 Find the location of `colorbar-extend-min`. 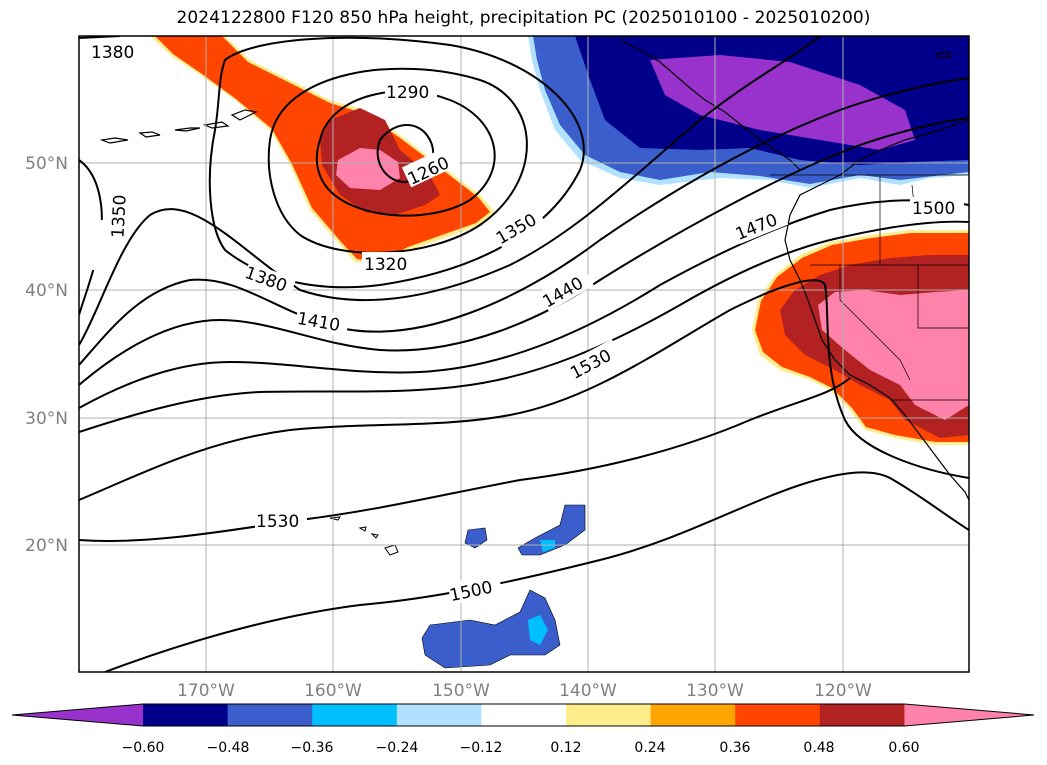

colorbar-extend-min is located at coordinates (77, 715).